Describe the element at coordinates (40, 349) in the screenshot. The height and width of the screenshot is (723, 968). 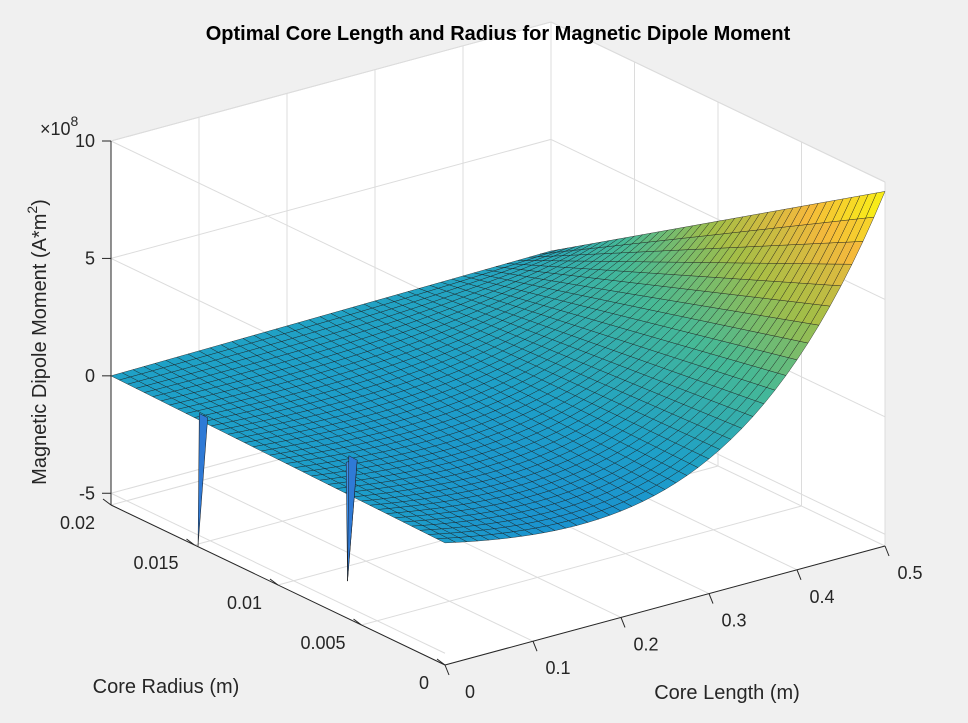
I see `z-axis-label-main: Magnetic Dipole Moment (A*m` at that location.